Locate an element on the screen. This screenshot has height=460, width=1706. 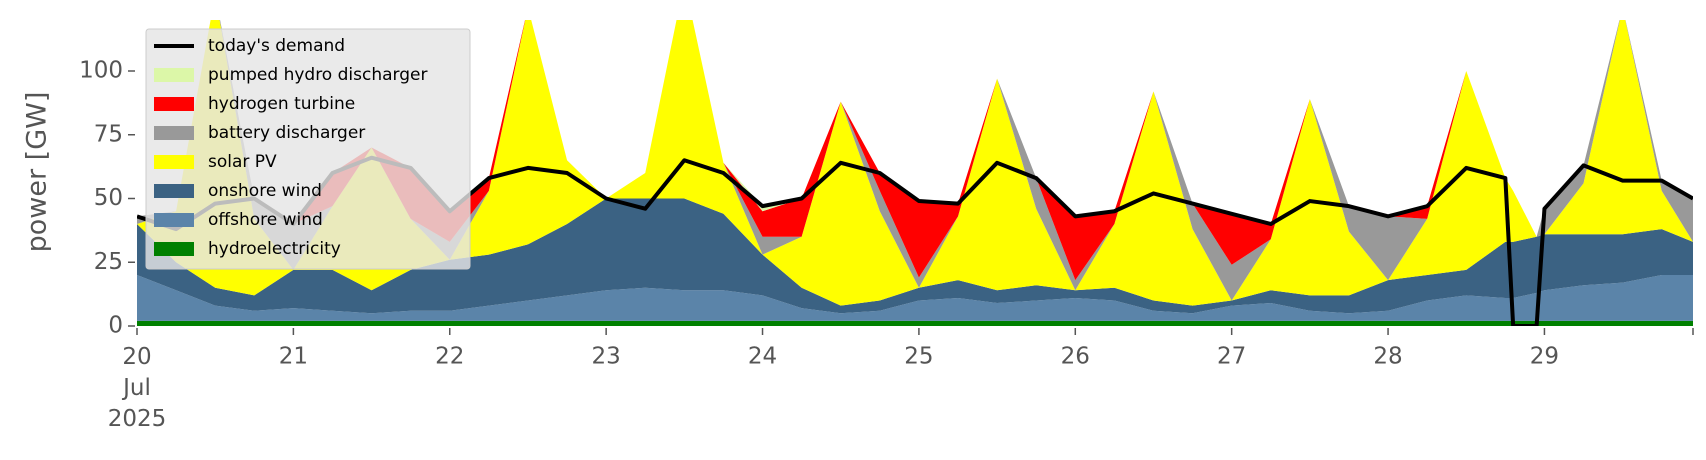
legend-box is located at coordinates (308, 149).